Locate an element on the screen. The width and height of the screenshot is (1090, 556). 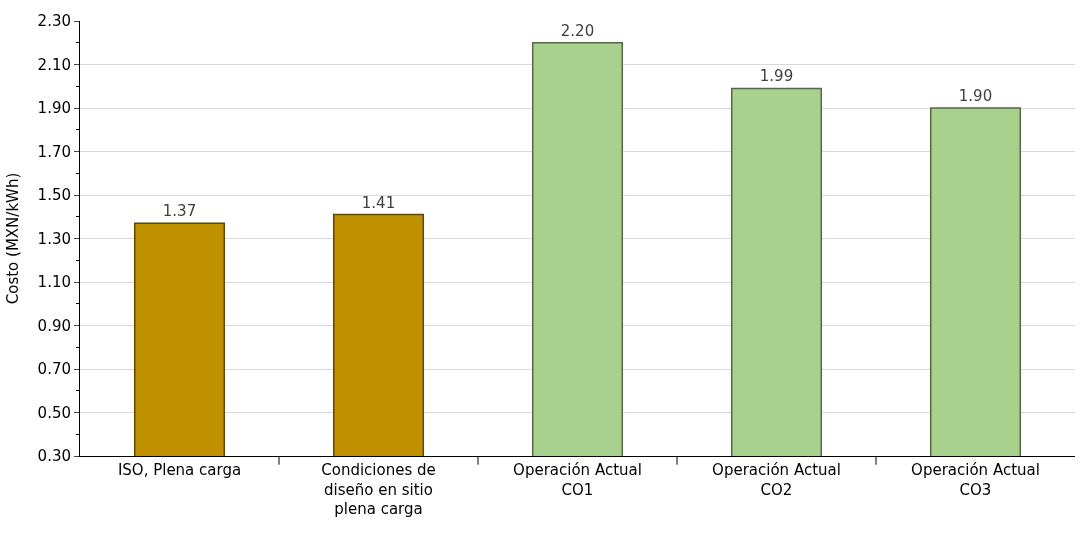
y-tick-label: 1.10 is located at coordinates (54, 282).